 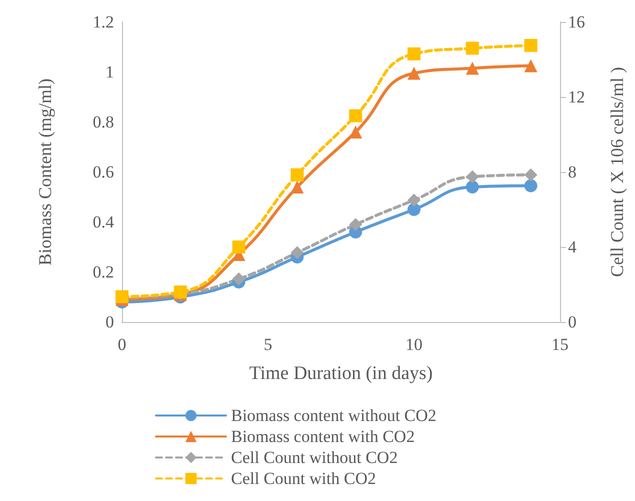 What do you see at coordinates (303, 478) in the screenshot?
I see `legend-label: Cell Count with CO2` at bounding box center [303, 478].